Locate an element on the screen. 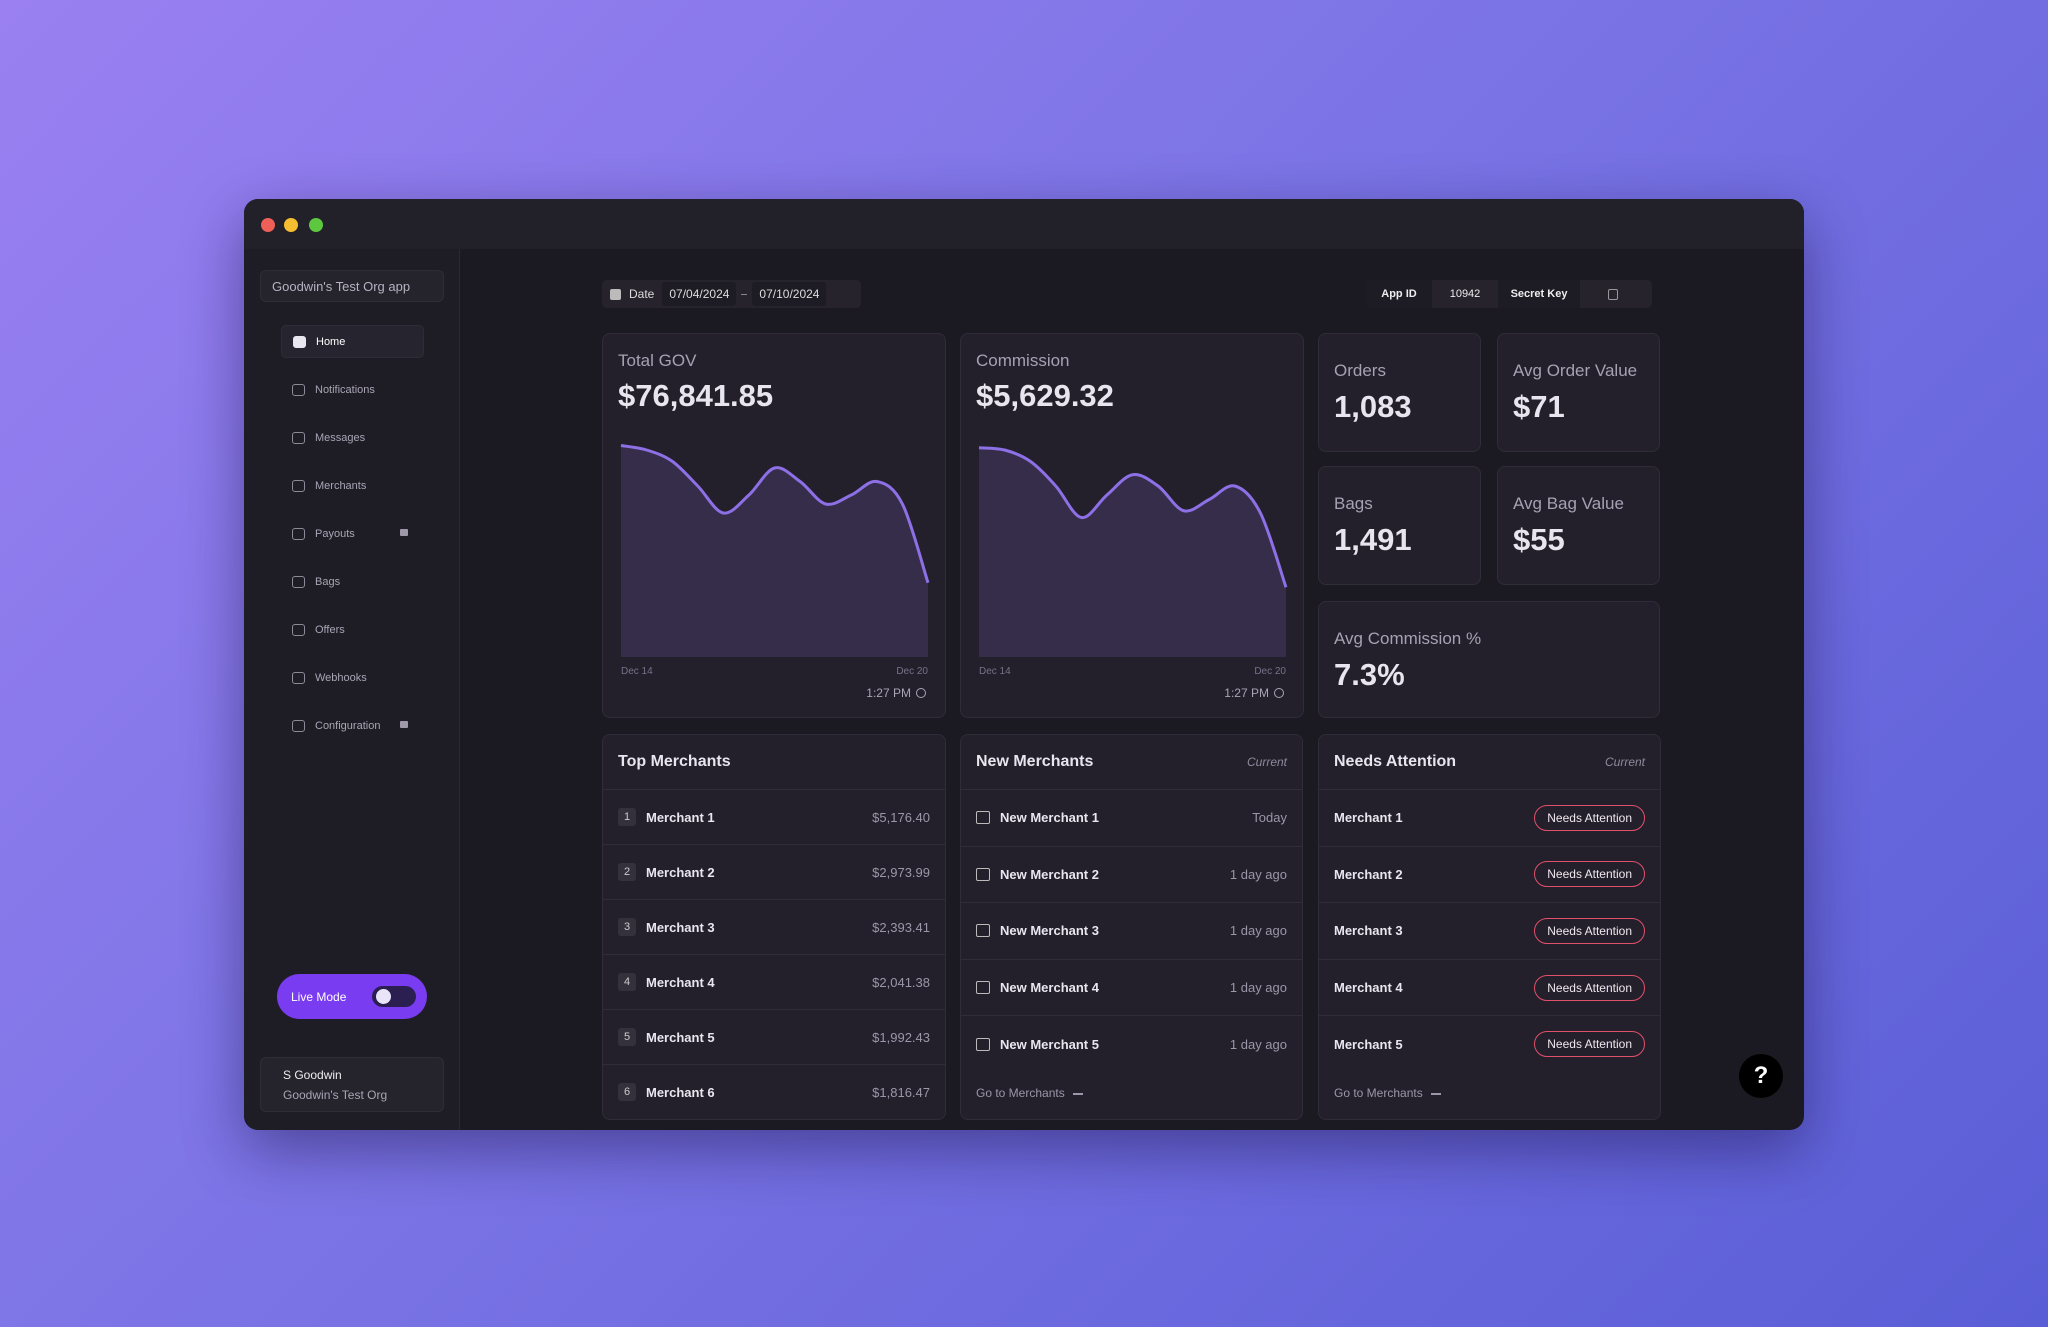 The width and height of the screenshot is (2048, 1327). stat-label: Avg Order Value is located at coordinates (1575, 370).